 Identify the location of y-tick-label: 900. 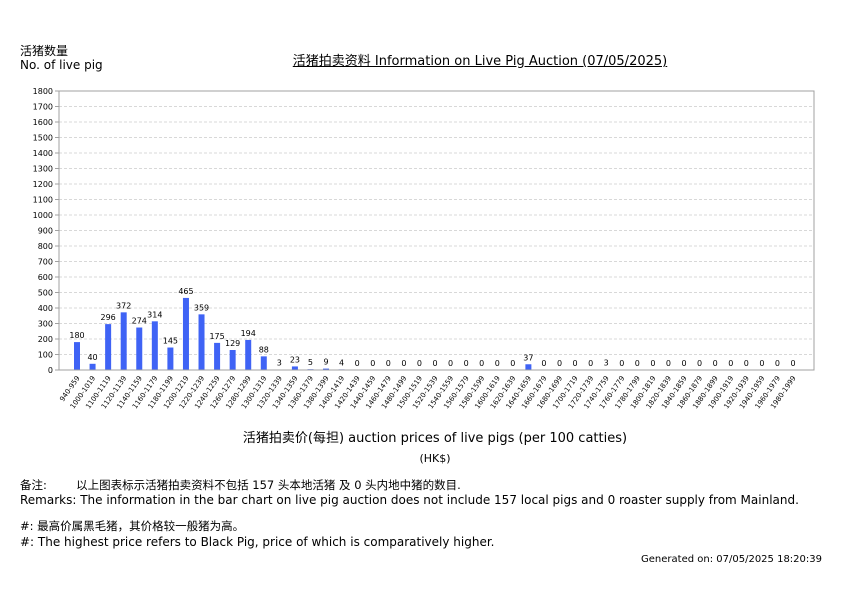
(45, 231).